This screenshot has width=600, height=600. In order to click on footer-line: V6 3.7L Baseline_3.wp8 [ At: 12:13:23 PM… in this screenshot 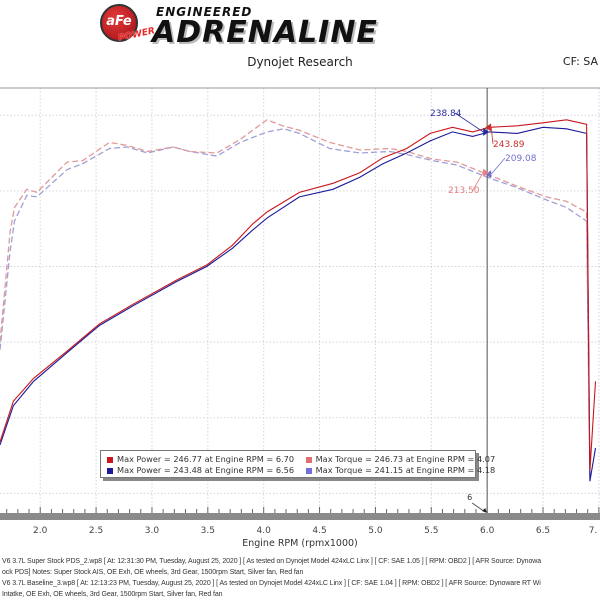, I will do `click(271, 583)`.